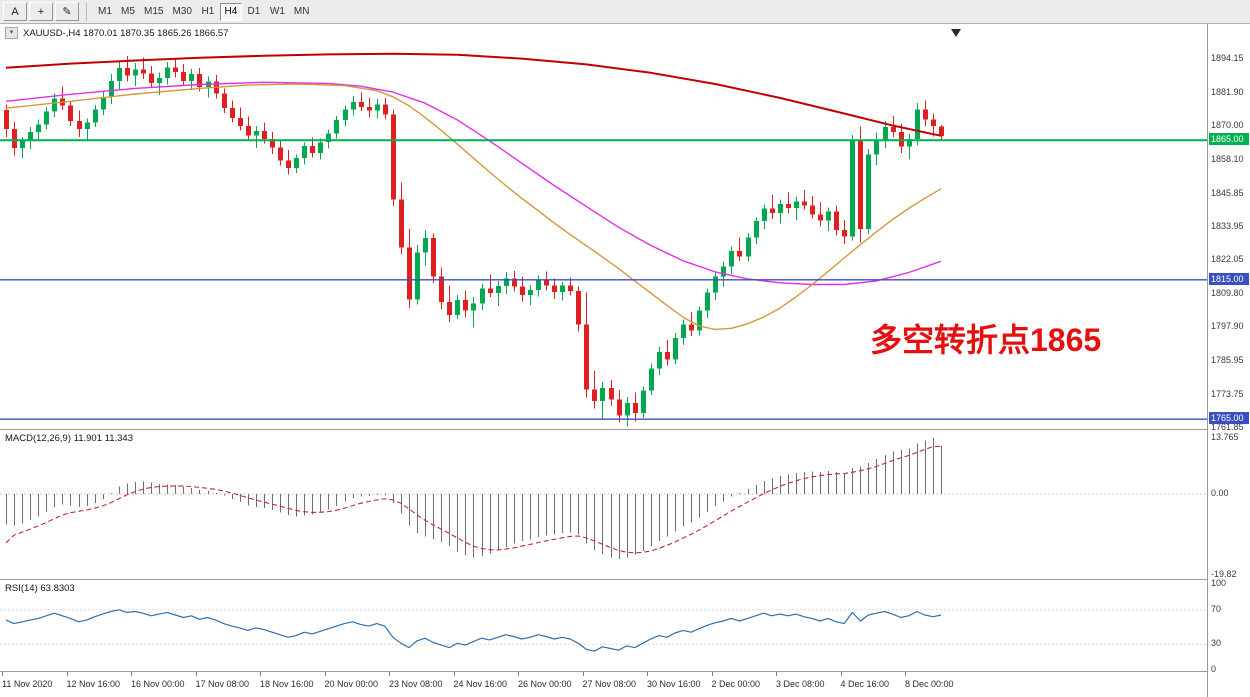  Describe the element at coordinates (230, 11) in the screenshot. I see `timeframe-button-h4: H4` at that location.